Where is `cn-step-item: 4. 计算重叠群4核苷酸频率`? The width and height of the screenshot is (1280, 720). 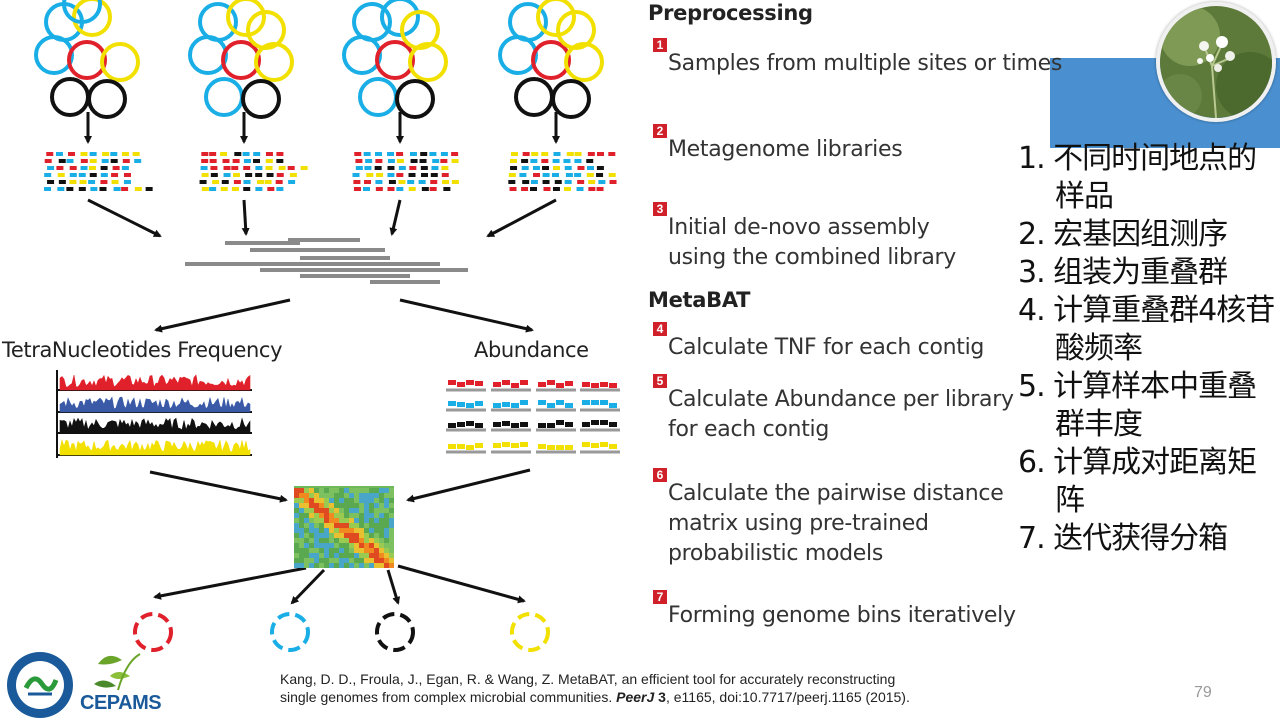
cn-step-item: 4. 计算重叠群4核苷酸频率 is located at coordinates (1146, 329).